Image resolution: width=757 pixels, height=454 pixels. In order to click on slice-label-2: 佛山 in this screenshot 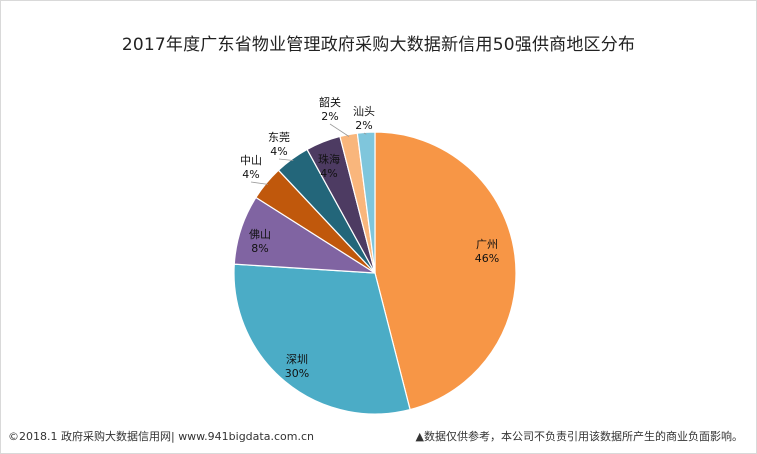, I will do `click(260, 234)`.